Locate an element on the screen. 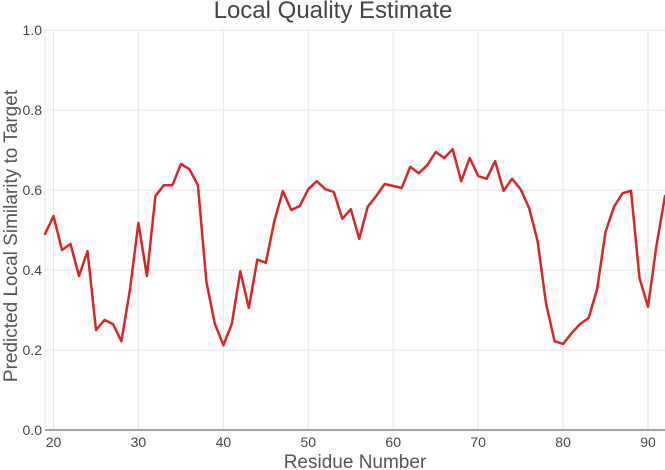 This screenshot has height=470, width=665. x-tick-label: 50 is located at coordinates (308, 442).